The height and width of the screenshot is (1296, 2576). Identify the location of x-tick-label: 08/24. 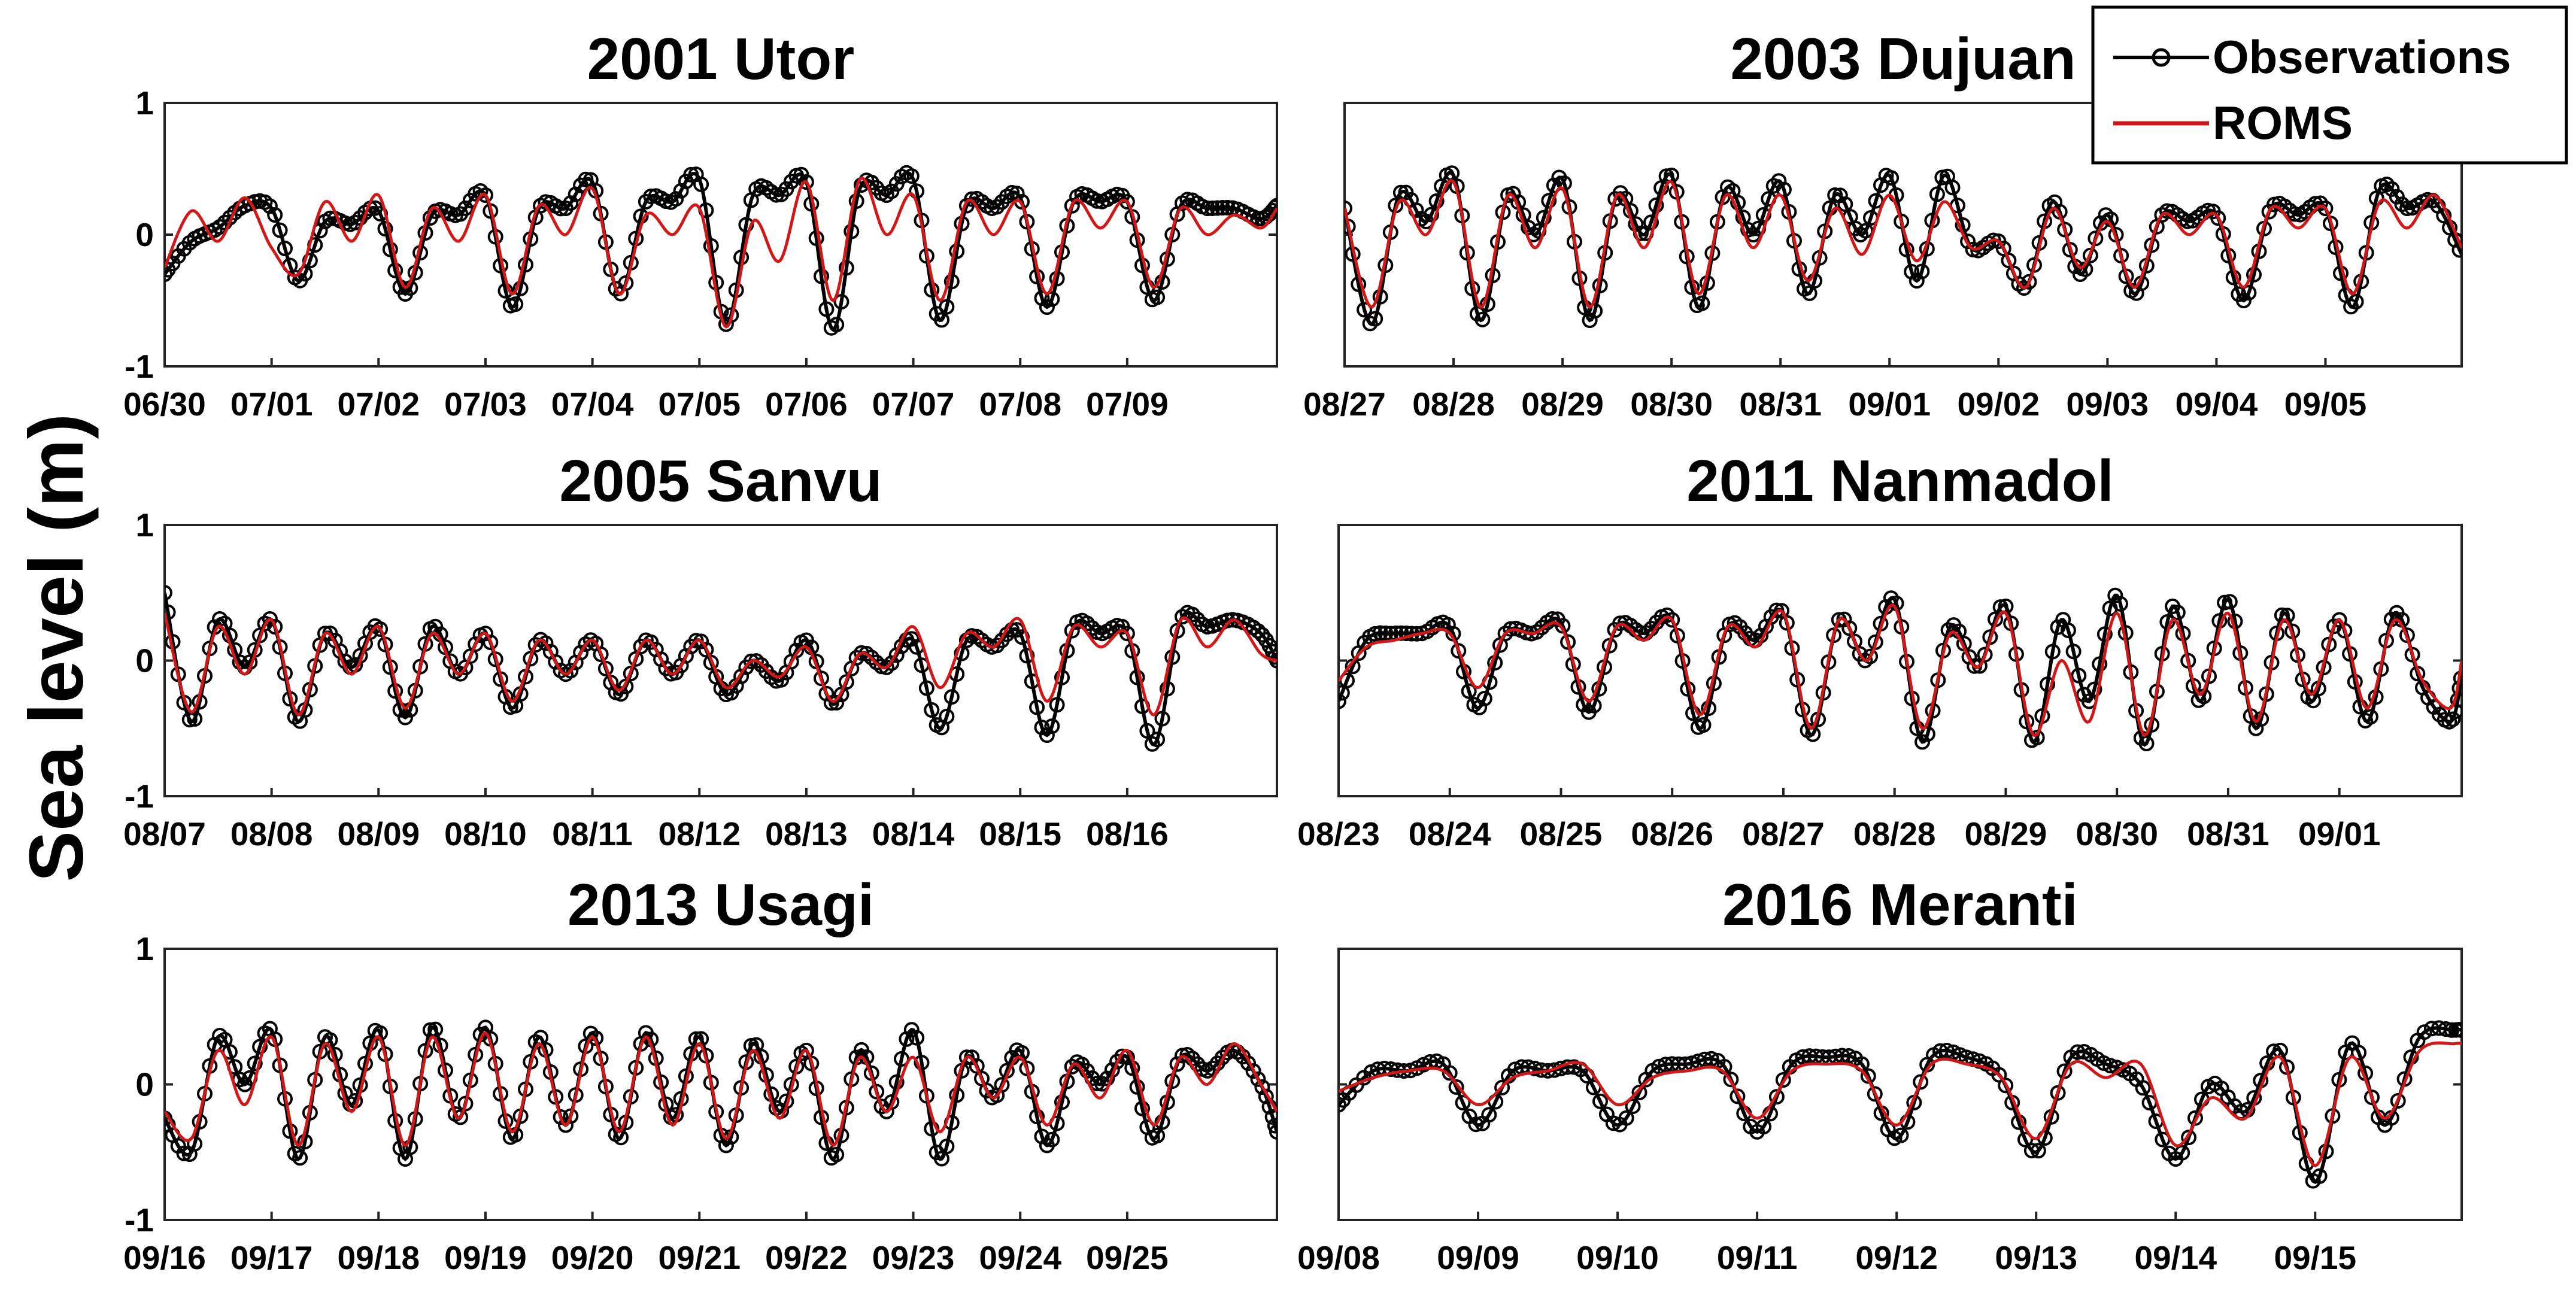
(1450, 833).